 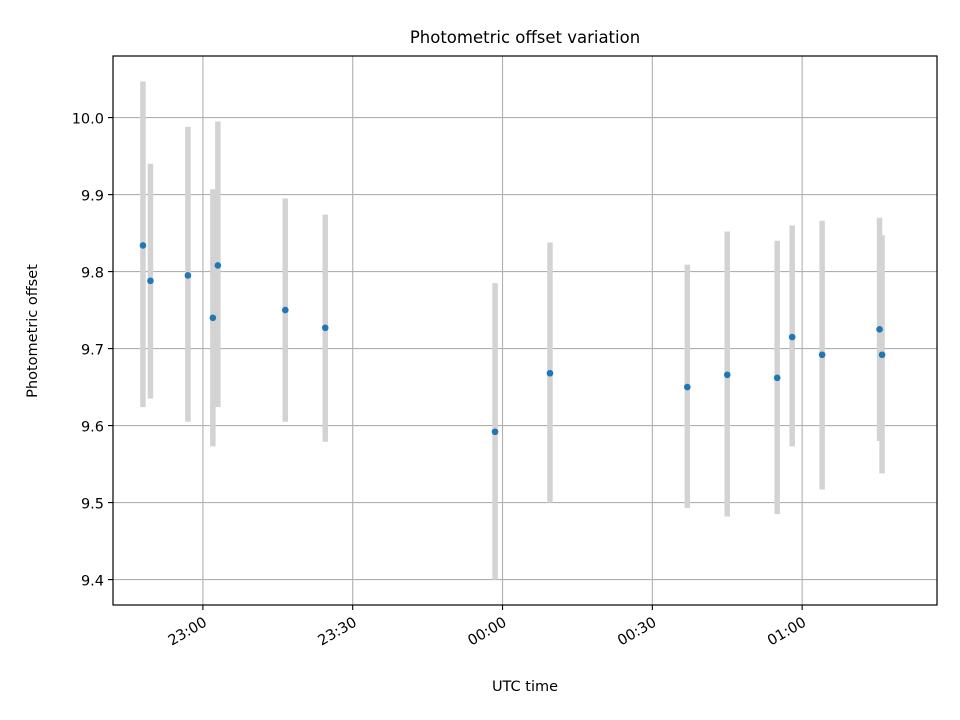 I want to click on y-tick-label: 9.5, so click(x=92, y=505).